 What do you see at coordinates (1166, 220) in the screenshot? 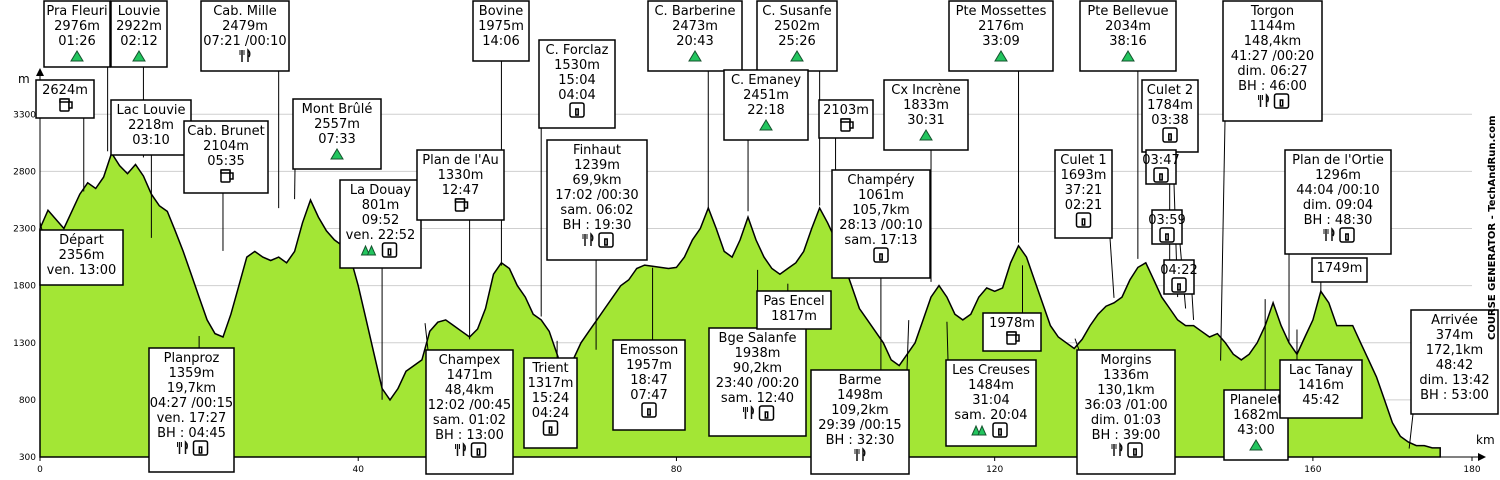
I see `waypoint-name: 03:59` at bounding box center [1166, 220].